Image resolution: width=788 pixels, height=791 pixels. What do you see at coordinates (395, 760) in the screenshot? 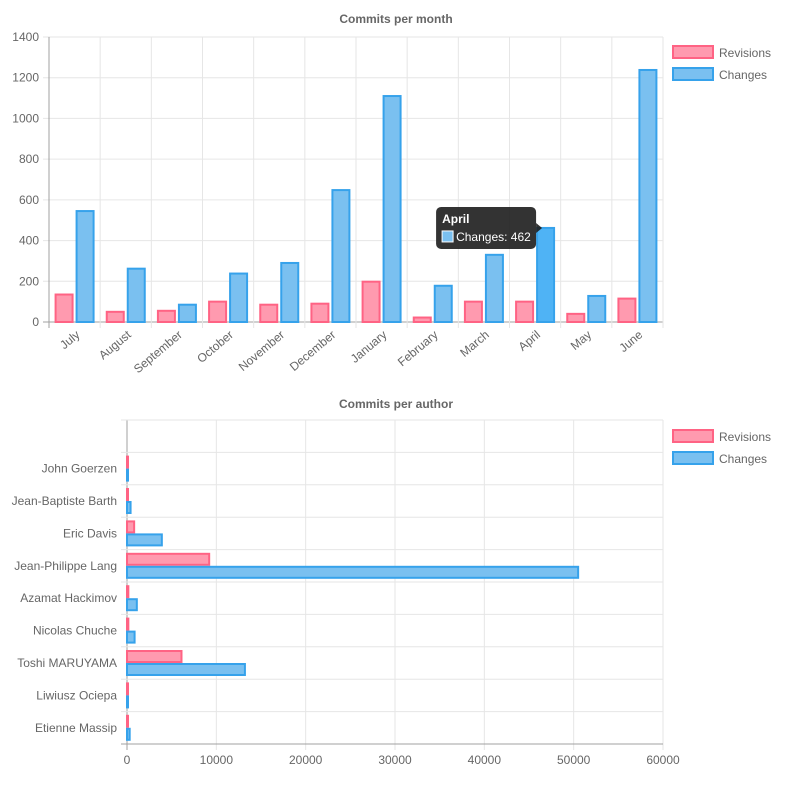
I see `x-tick-label: 30000` at bounding box center [395, 760].